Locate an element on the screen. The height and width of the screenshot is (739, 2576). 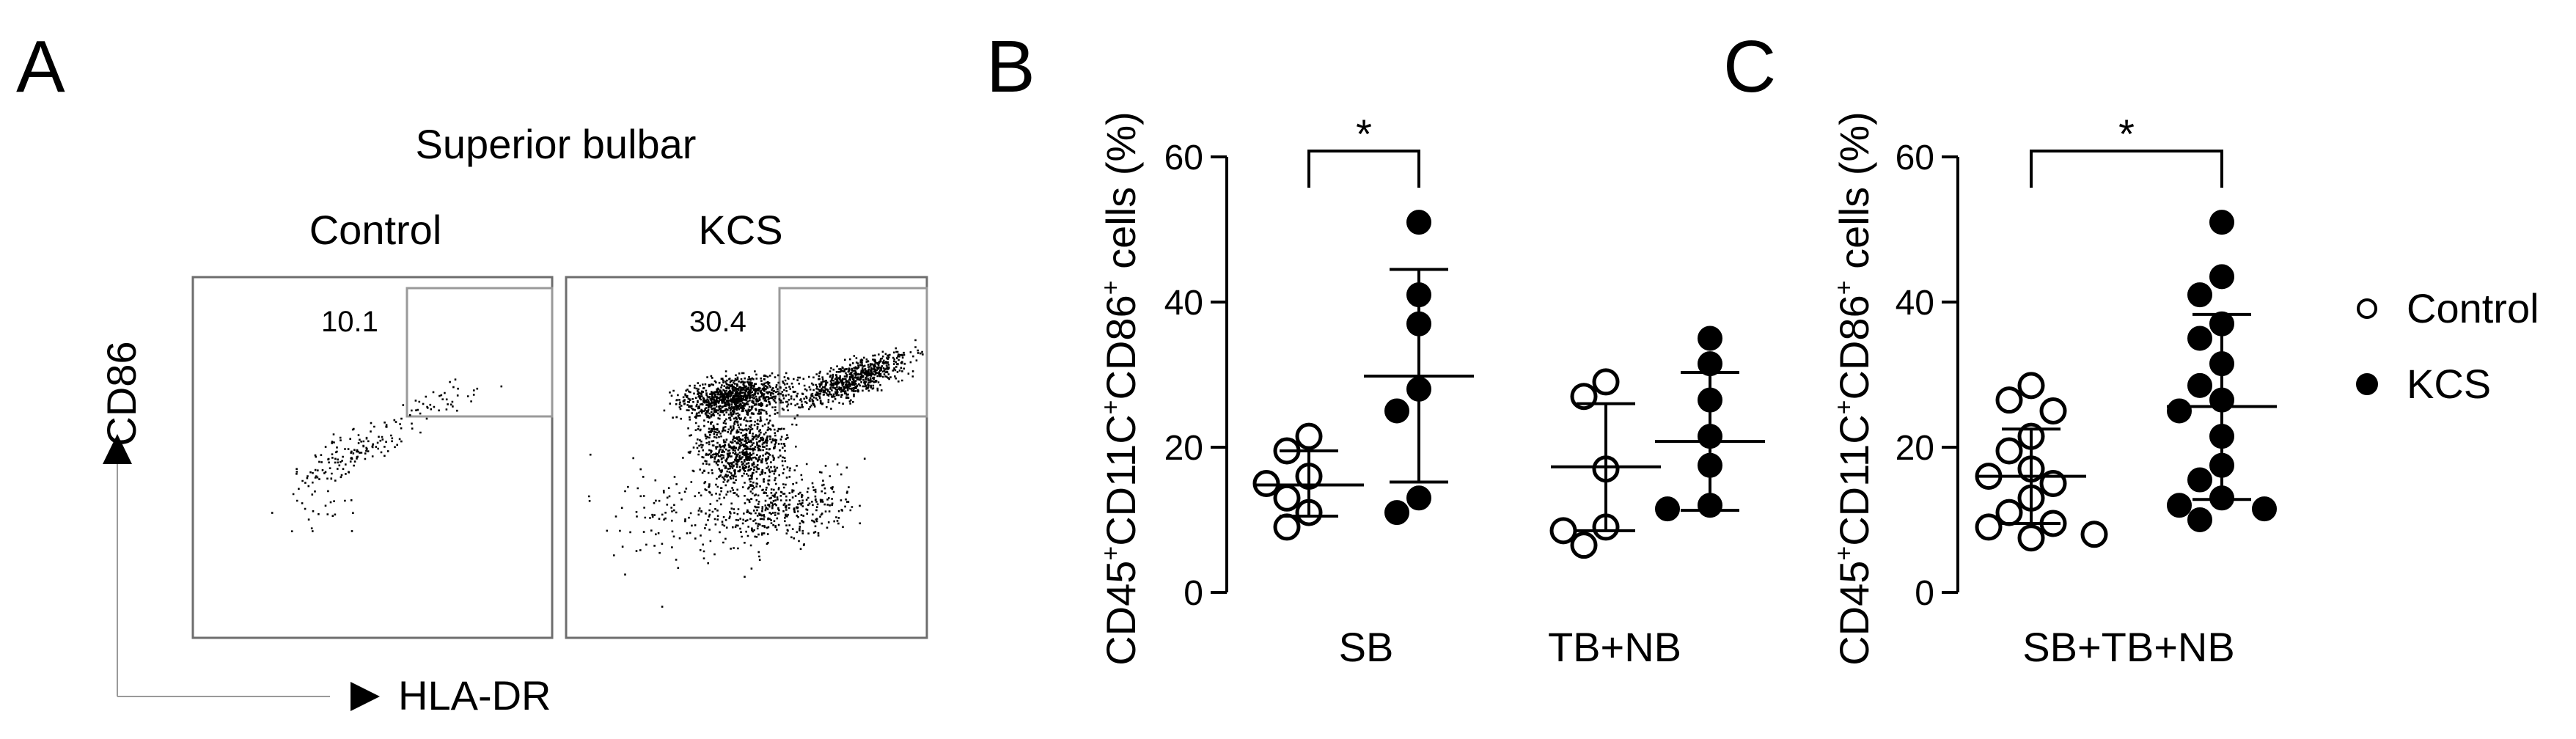
flow-events-kcs is located at coordinates (756, 473).